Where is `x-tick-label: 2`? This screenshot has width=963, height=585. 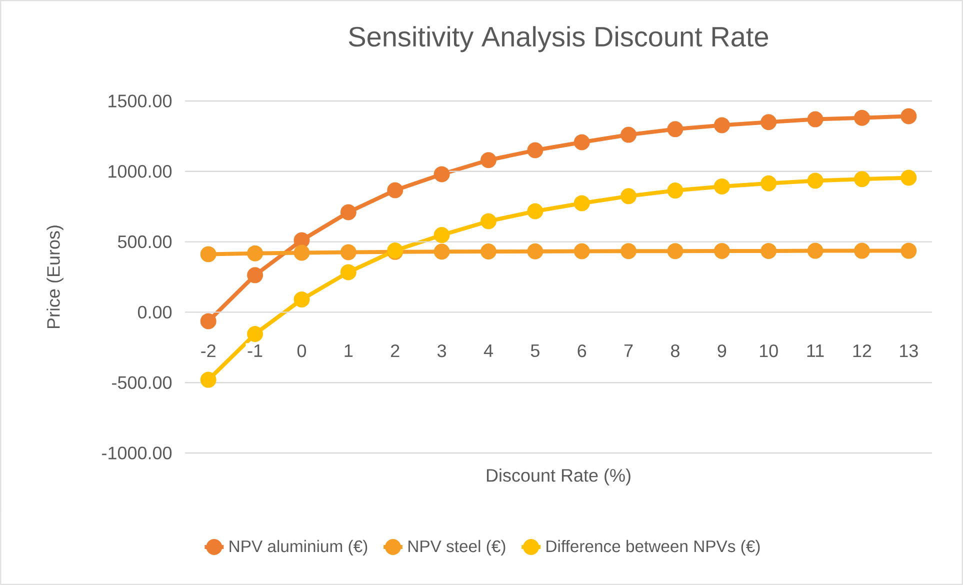 x-tick-label: 2 is located at coordinates (395, 351).